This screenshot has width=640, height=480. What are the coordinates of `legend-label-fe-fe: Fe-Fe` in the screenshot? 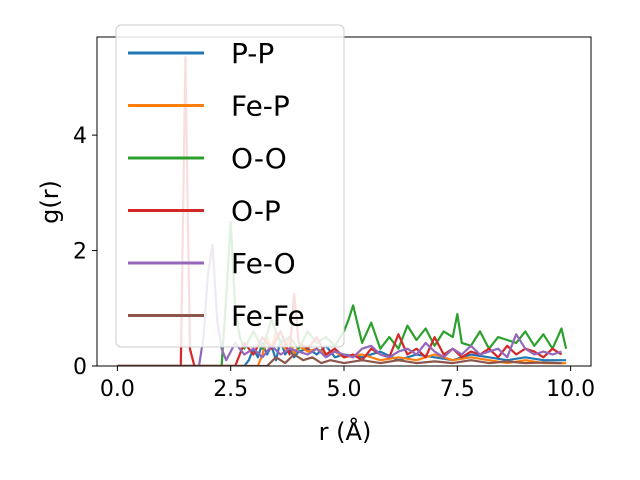 It's located at (268, 316).